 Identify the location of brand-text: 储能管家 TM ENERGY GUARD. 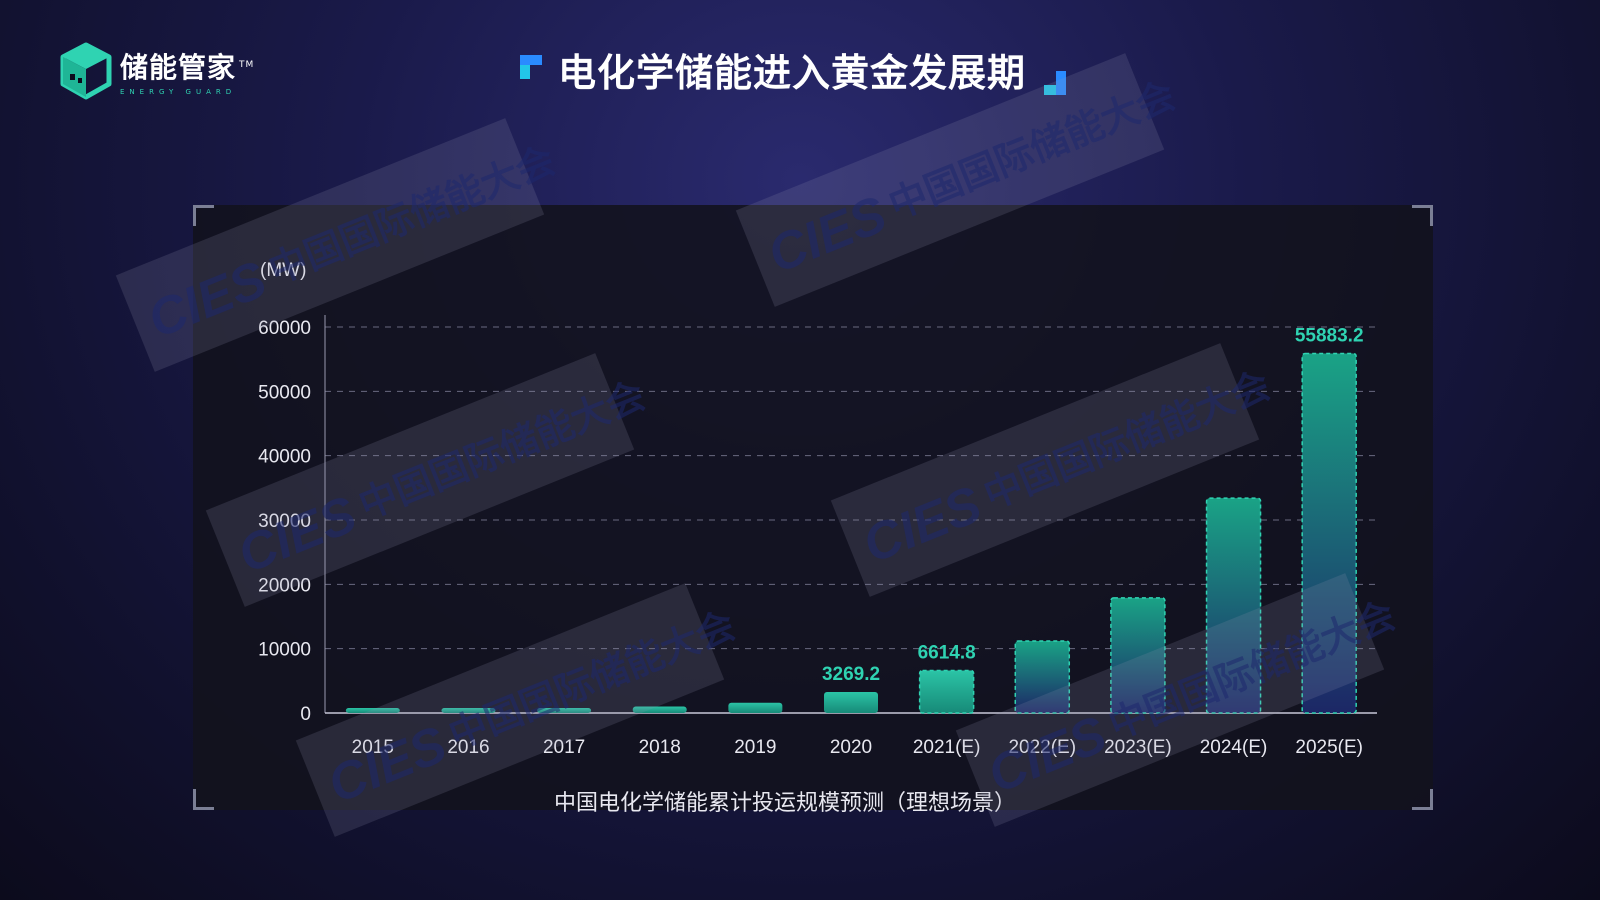
(187, 71).